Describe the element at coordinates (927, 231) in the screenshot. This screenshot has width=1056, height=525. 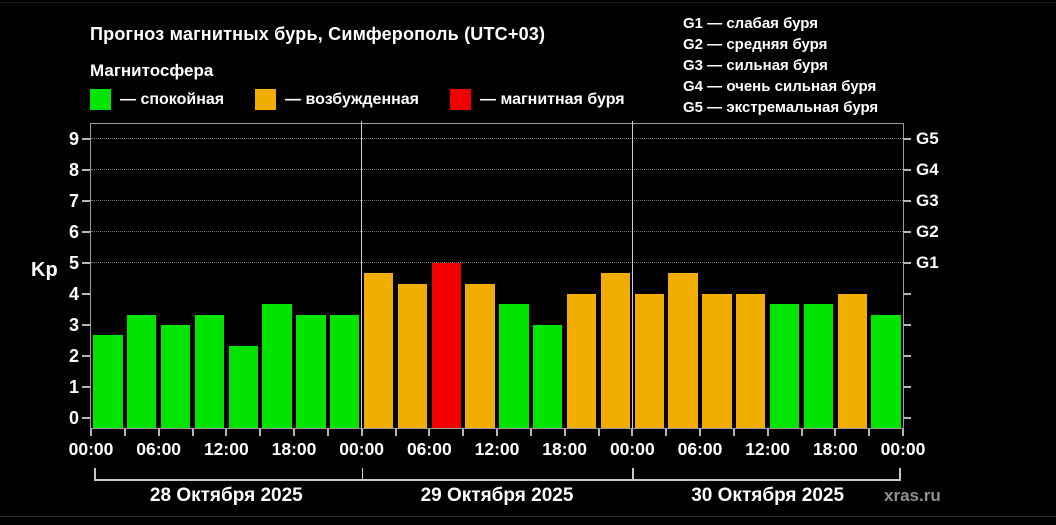
I see `g-level-label: G2` at that location.